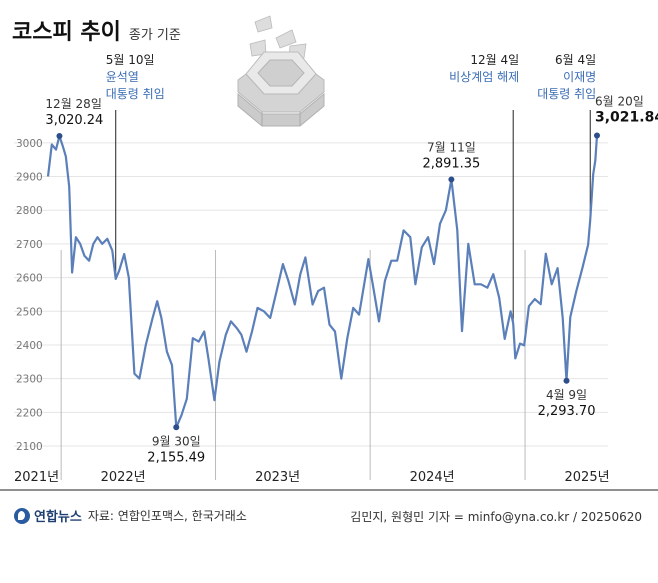 This screenshot has width=658, height=583. Describe the element at coordinates (29, 413) in the screenshot. I see `y-tick-label: 2200` at that location.